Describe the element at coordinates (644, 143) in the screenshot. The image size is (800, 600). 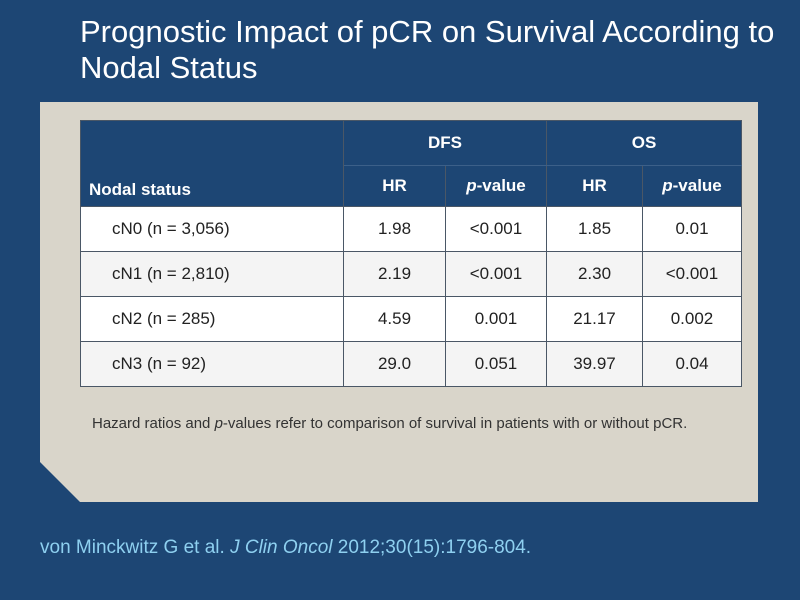
I see `os-group-header: OS` at that location.